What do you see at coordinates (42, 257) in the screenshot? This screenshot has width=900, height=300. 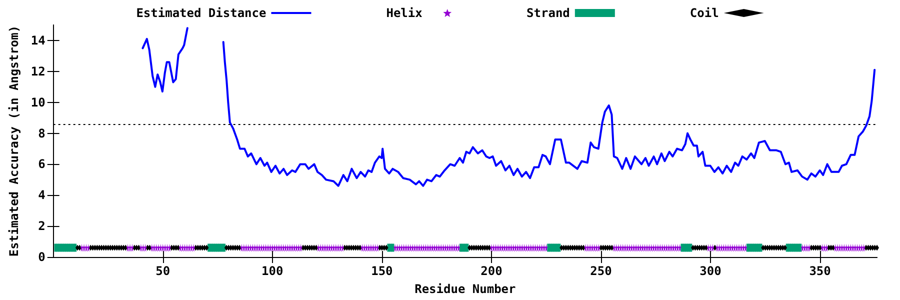 I see `y-tick-label: 0` at bounding box center [42, 257].